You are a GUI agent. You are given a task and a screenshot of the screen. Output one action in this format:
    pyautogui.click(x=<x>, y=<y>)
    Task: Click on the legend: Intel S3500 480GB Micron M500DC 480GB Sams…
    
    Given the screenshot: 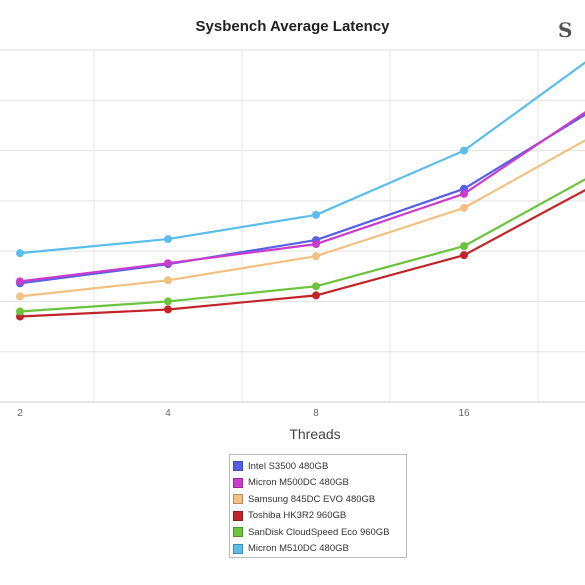 What is the action you would take?
    pyautogui.click(x=318, y=506)
    